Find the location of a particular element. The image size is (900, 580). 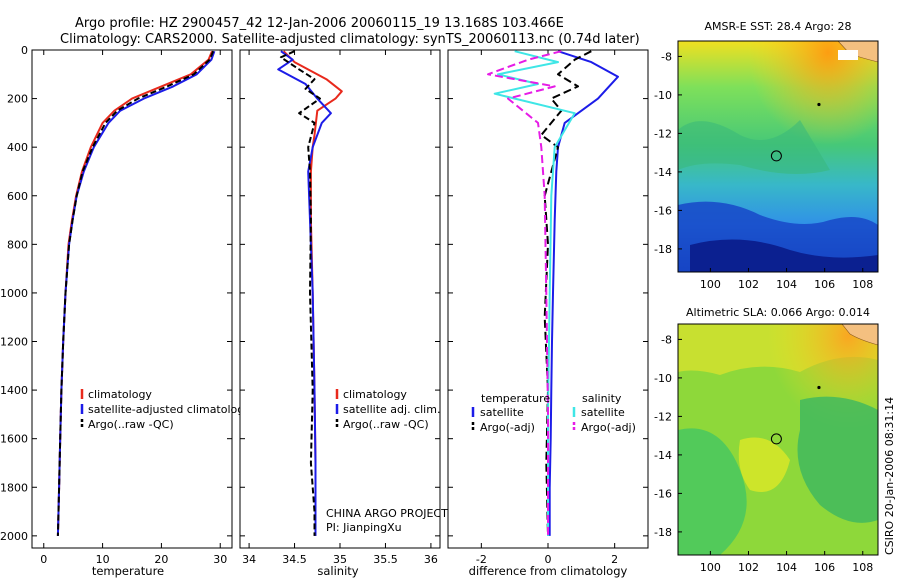

temperature-xlabel: temperature is located at coordinates (128, 571).